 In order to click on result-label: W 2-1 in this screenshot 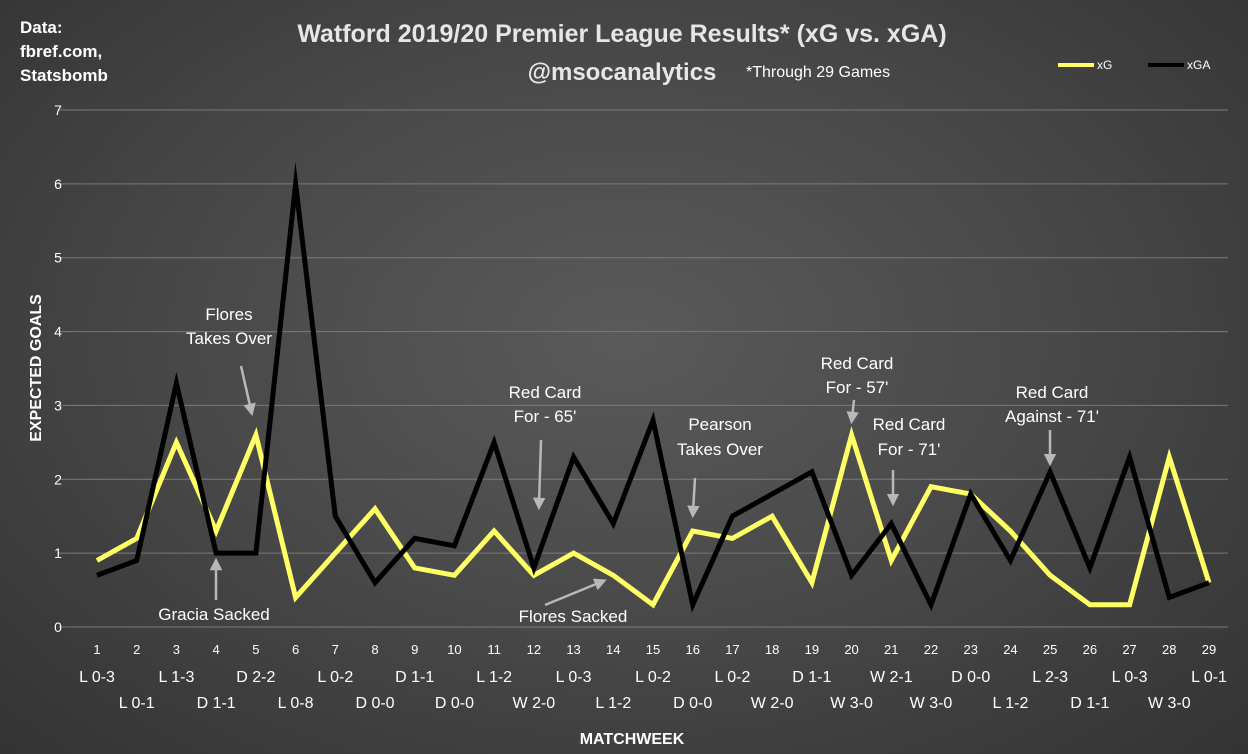, I will do `click(891, 677)`.